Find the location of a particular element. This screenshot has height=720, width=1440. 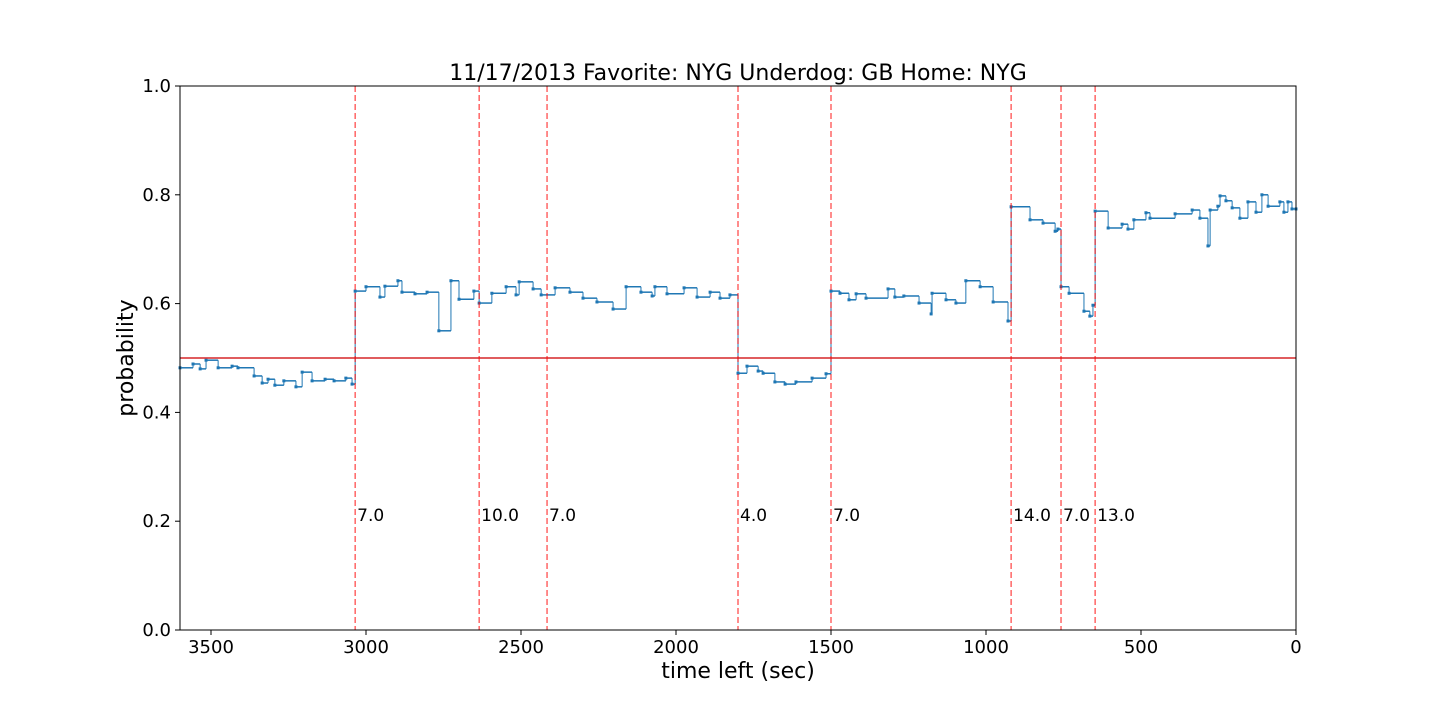

x-tick-label: 3500 is located at coordinates (211, 647).